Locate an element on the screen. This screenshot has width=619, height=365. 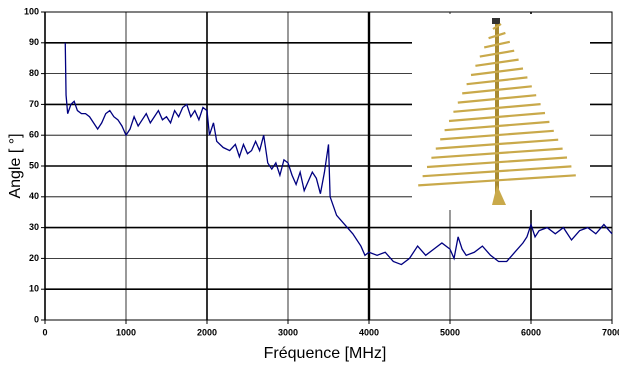
x-tick-label: 6000 is located at coordinates (531, 332).